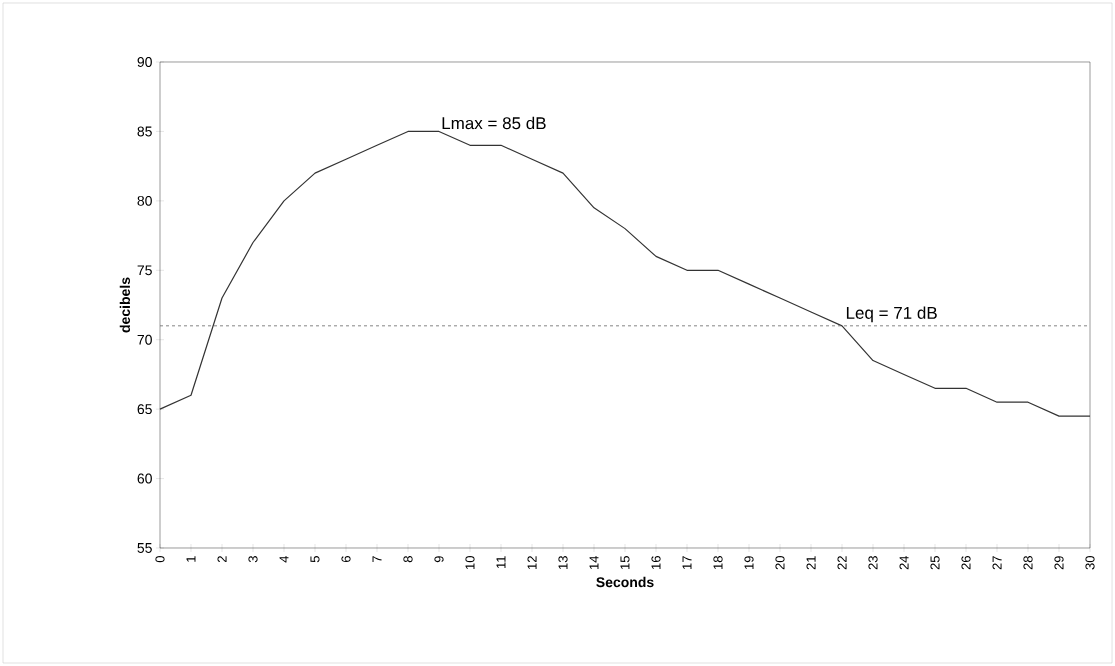 The image size is (1115, 666). What do you see at coordinates (253, 559) in the screenshot?
I see `x-tick-label: 3` at bounding box center [253, 559].